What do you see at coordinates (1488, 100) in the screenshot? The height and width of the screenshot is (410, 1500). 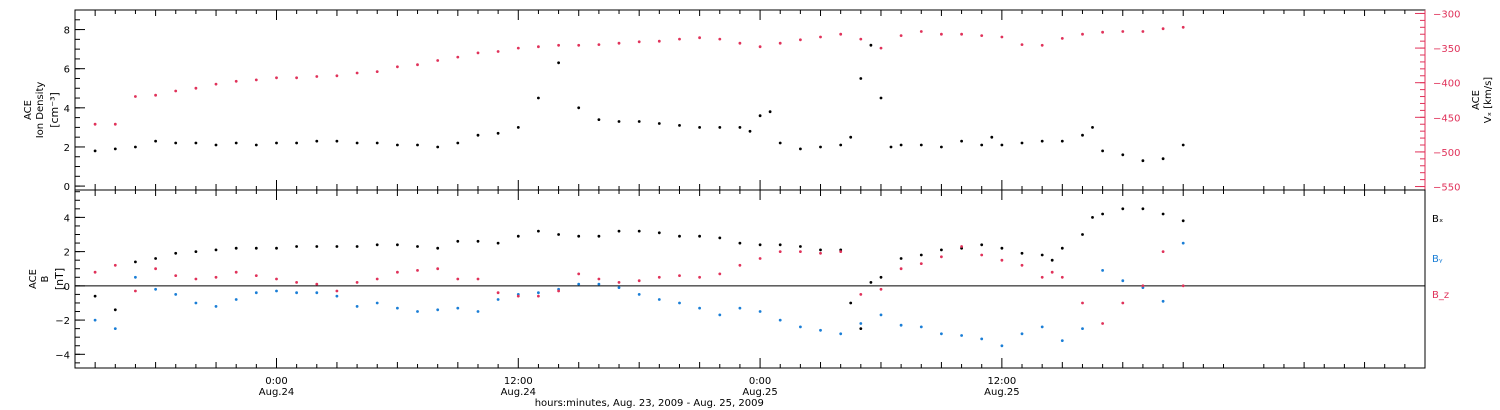 I see `y2-axis-label-line: Vₓ [km/s]` at bounding box center [1488, 100].